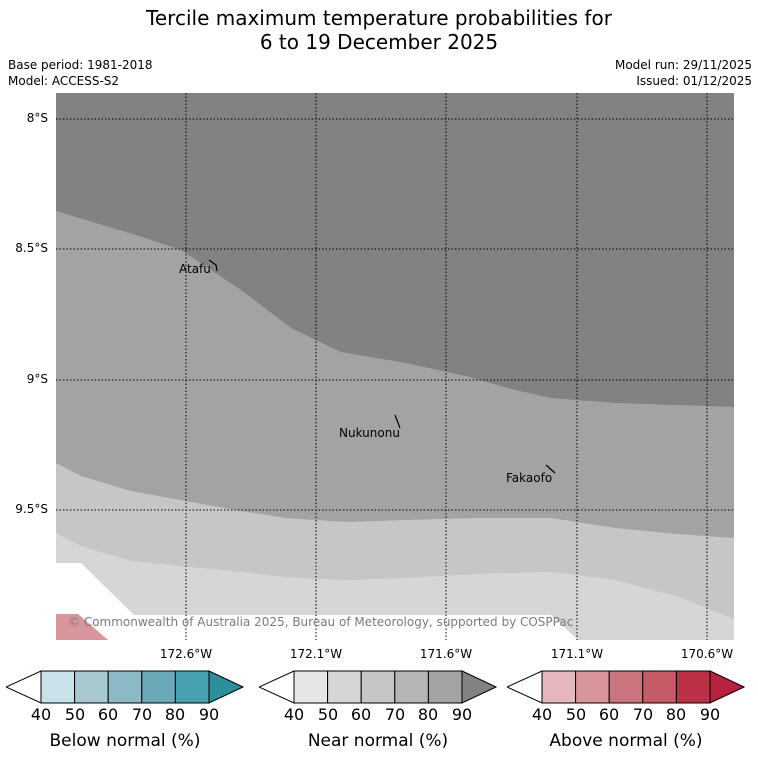 The image size is (758, 781). I want to click on above-tick-70: 70, so click(643, 714).